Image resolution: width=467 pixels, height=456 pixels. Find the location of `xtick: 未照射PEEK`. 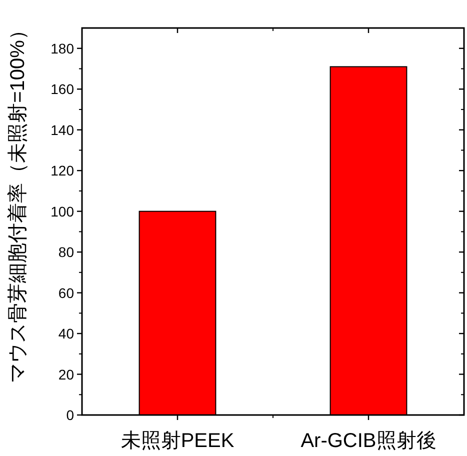

xtick: 未照射PEEK is located at coordinates (177, 441).